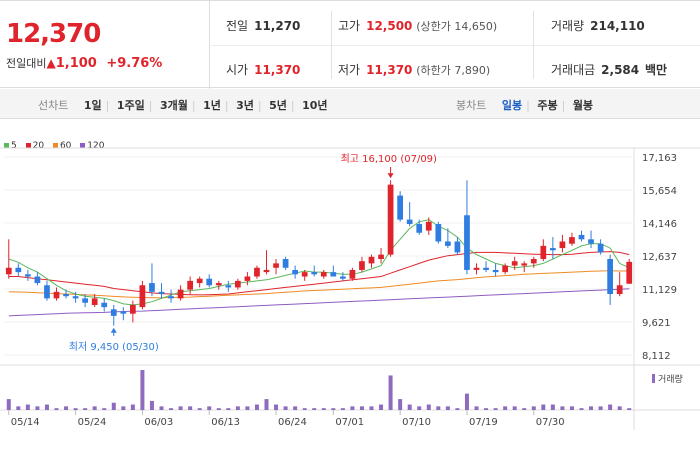  What do you see at coordinates (617, 26) in the screenshot?
I see `volume-value: 214,110` at bounding box center [617, 26].